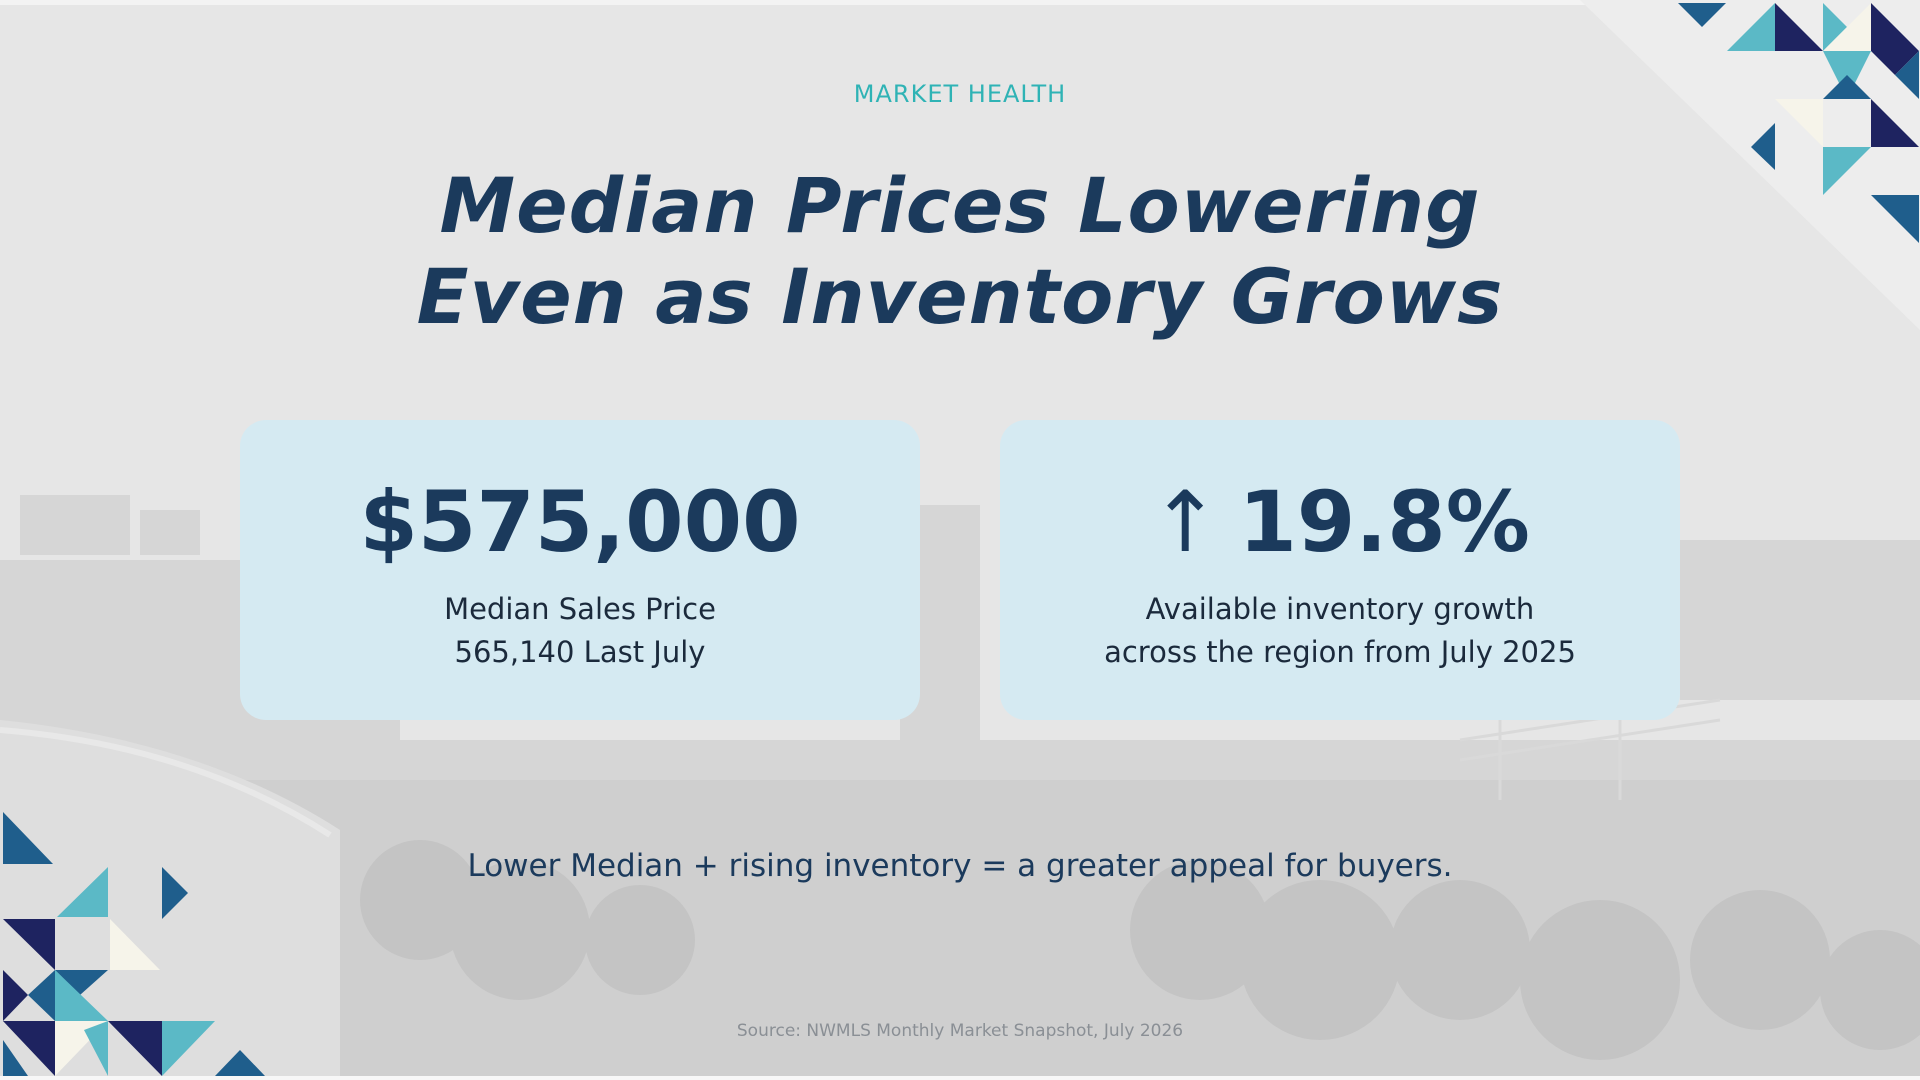 The image size is (1920, 1080). Describe the element at coordinates (960, 205) in the screenshot. I see `title-line-1: Median Prices Lowering` at that location.